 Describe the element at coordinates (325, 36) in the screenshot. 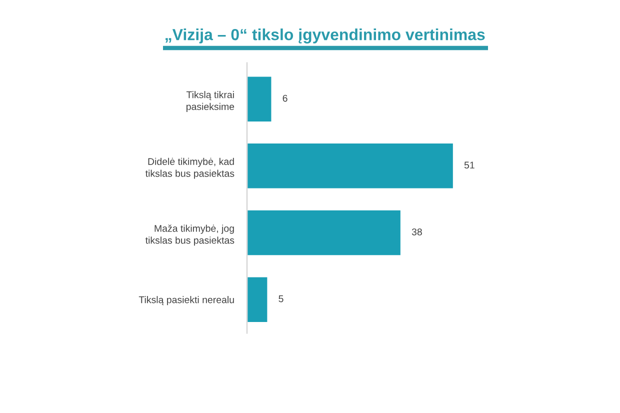

I see `chart-title: „Vizija – 0“ tikslo įgyvendinimo vertinimas` at that location.